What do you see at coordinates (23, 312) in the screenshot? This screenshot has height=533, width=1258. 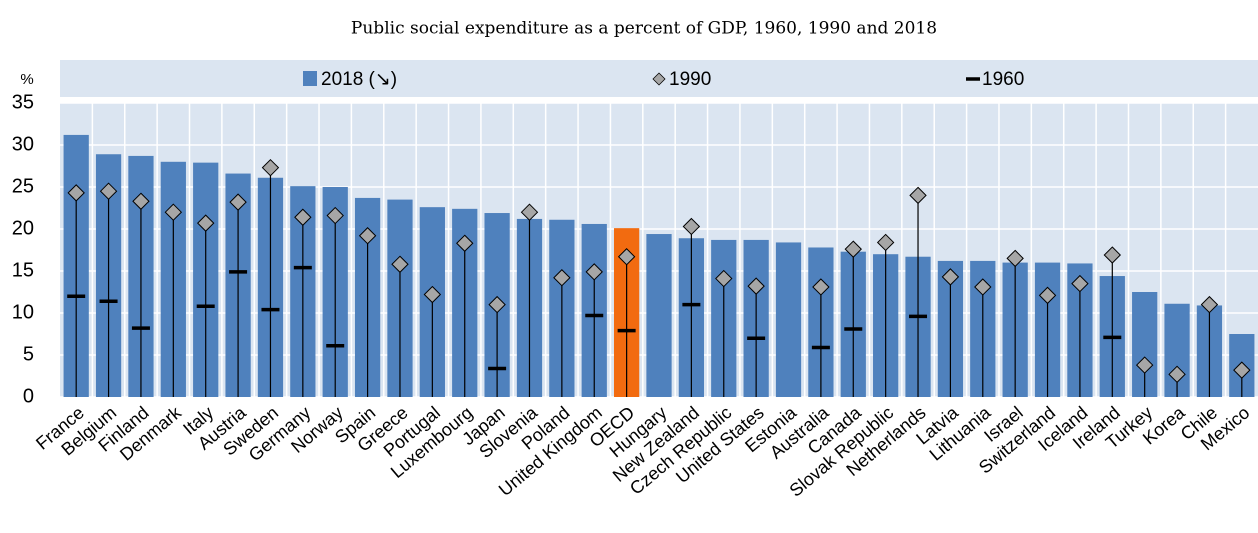 I see `y-tick-label: 10` at bounding box center [23, 312].